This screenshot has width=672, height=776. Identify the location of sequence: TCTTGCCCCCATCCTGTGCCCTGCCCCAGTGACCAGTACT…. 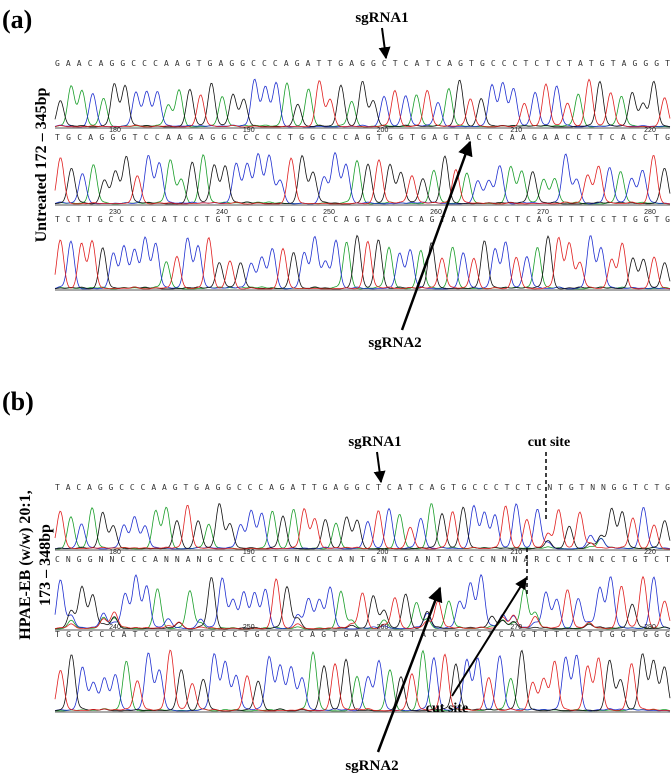
(362, 219).